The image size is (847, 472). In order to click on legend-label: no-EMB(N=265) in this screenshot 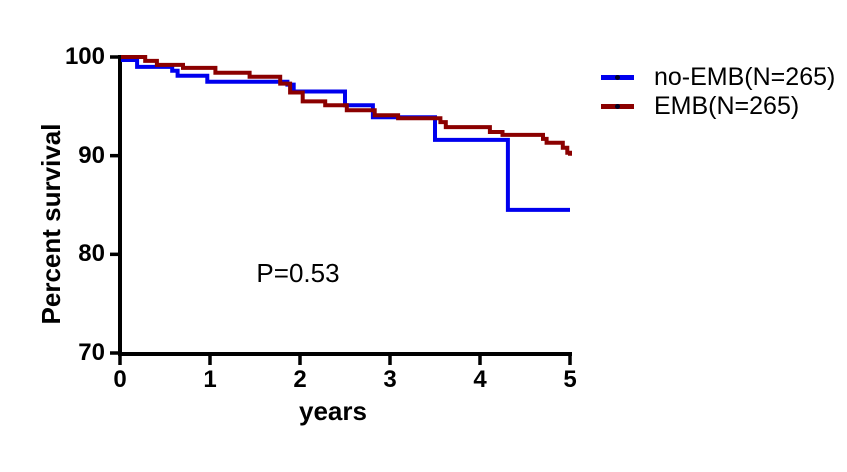, I will do `click(745, 77)`.